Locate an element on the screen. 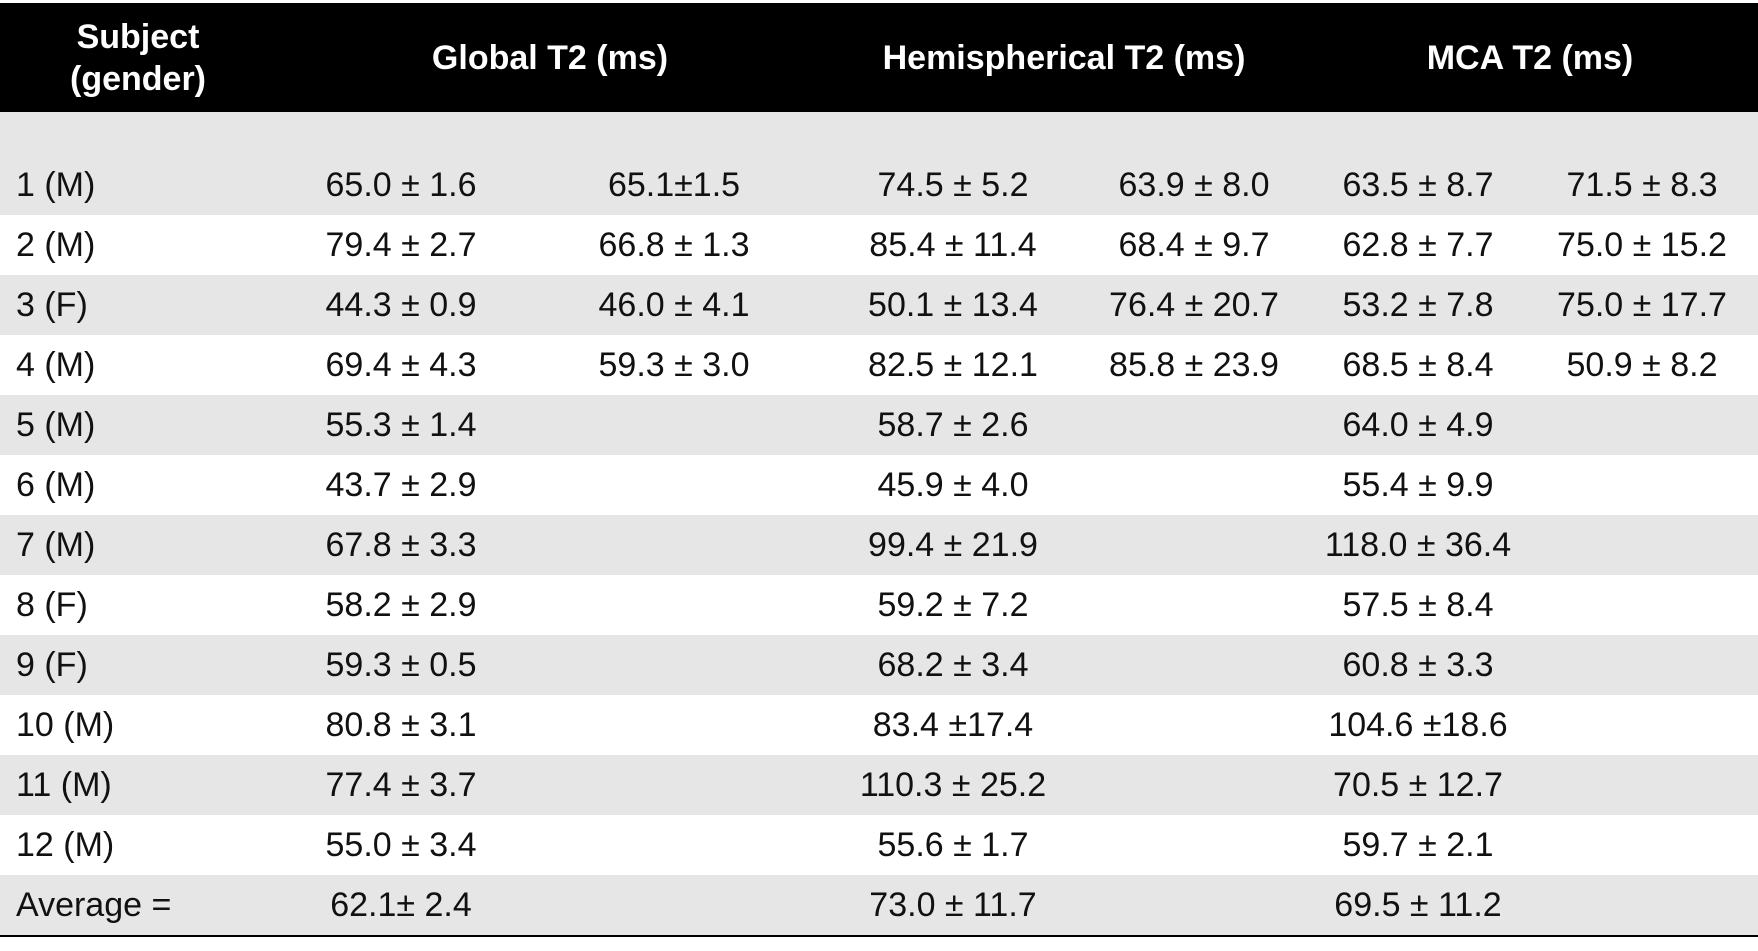 The height and width of the screenshot is (951, 1758). value-cell: 68.4 ± 9.7 is located at coordinates (1194, 245).